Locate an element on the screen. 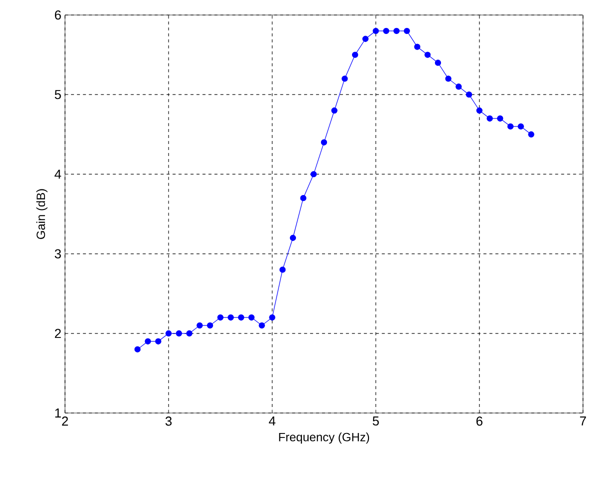 This screenshot has width=600, height=477. y-tick-label: 6 is located at coordinates (57, 15).